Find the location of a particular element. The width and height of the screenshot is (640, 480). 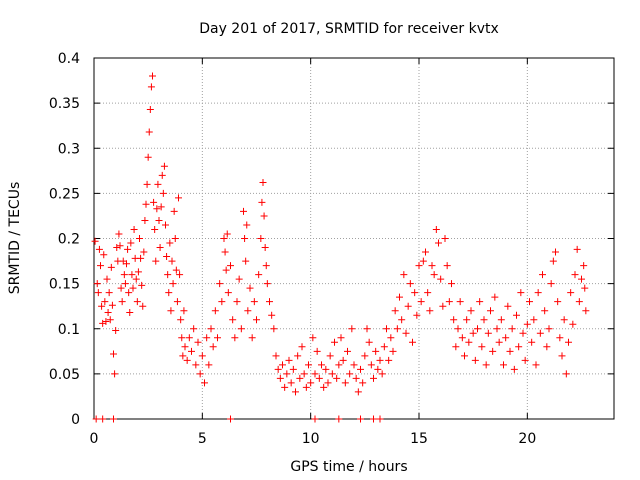

y-tick-label: 0.25 is located at coordinates (64, 194).